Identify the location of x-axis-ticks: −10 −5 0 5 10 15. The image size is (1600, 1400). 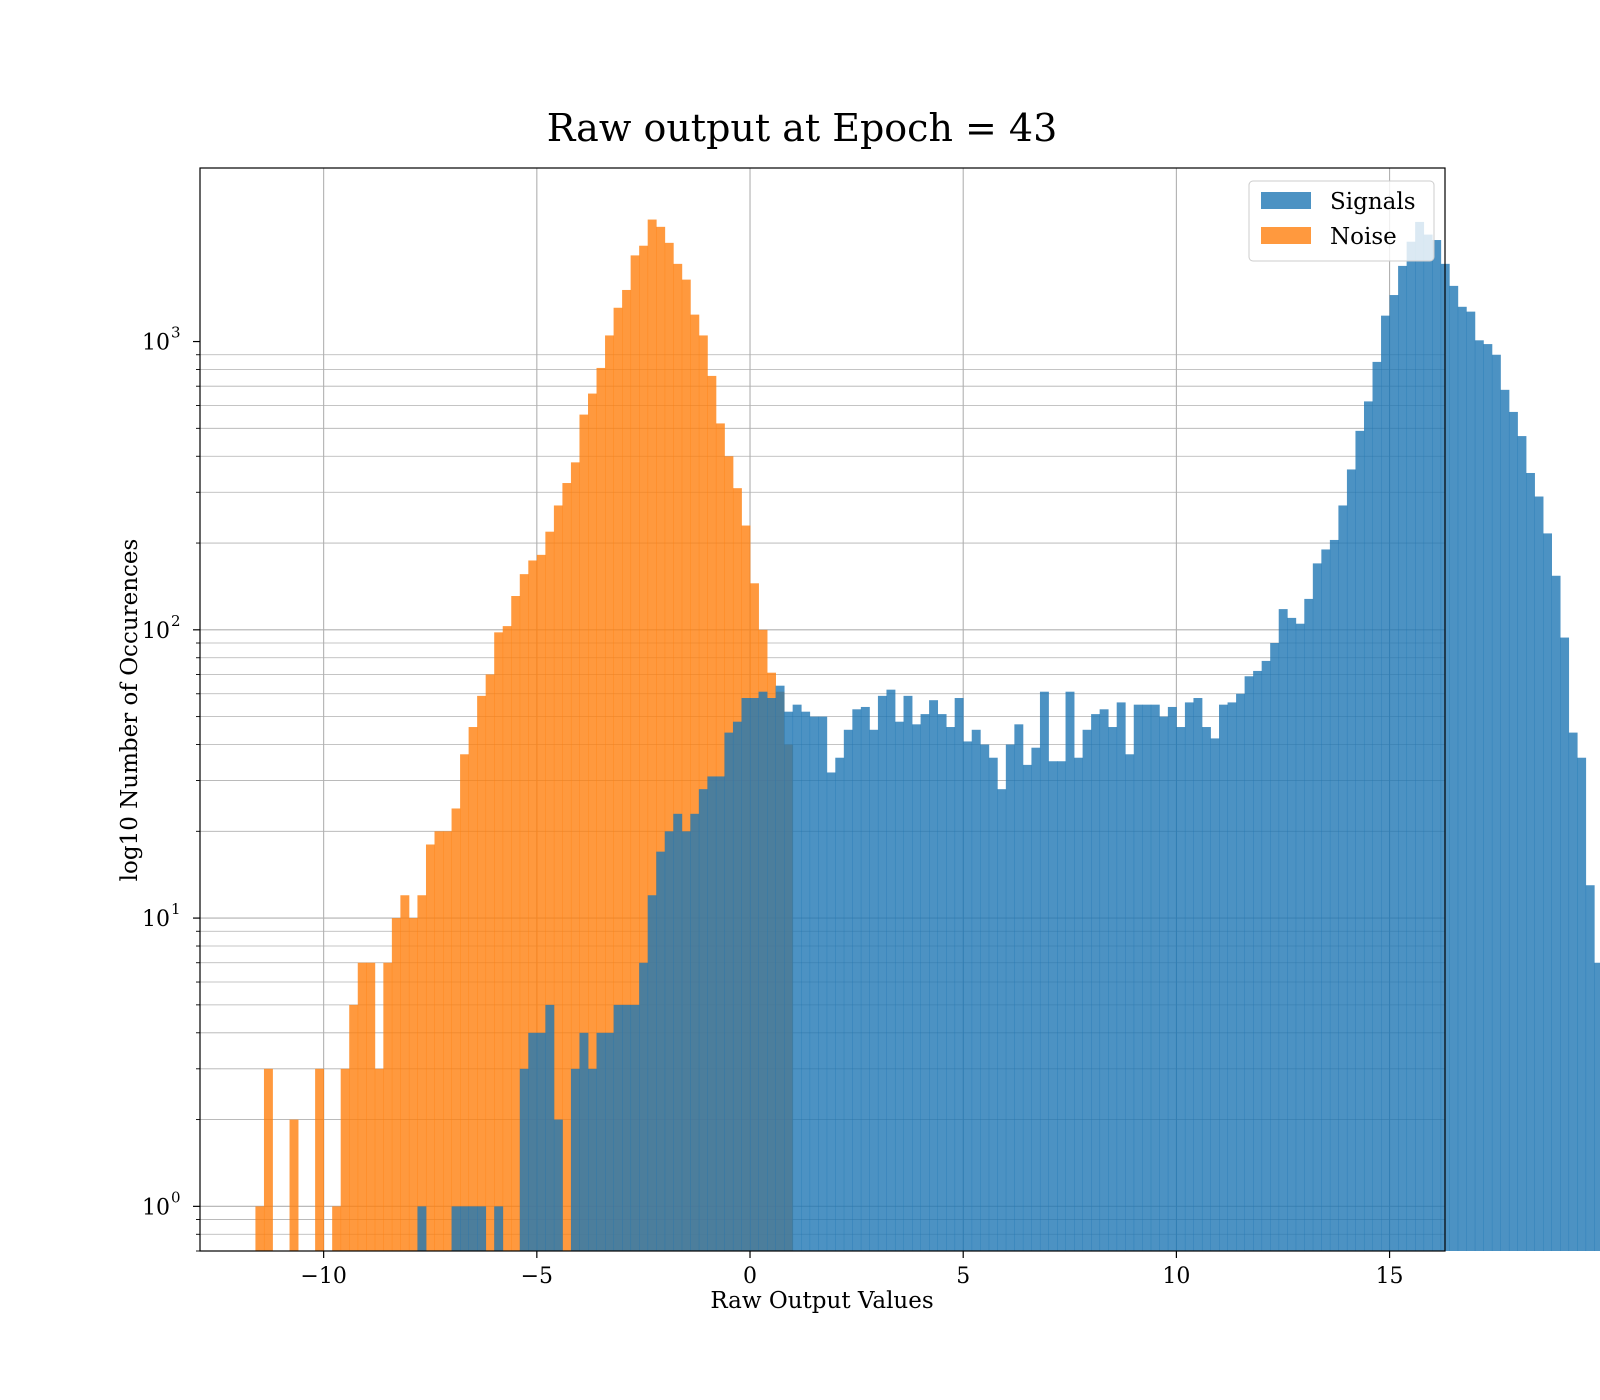
(852, 1270).